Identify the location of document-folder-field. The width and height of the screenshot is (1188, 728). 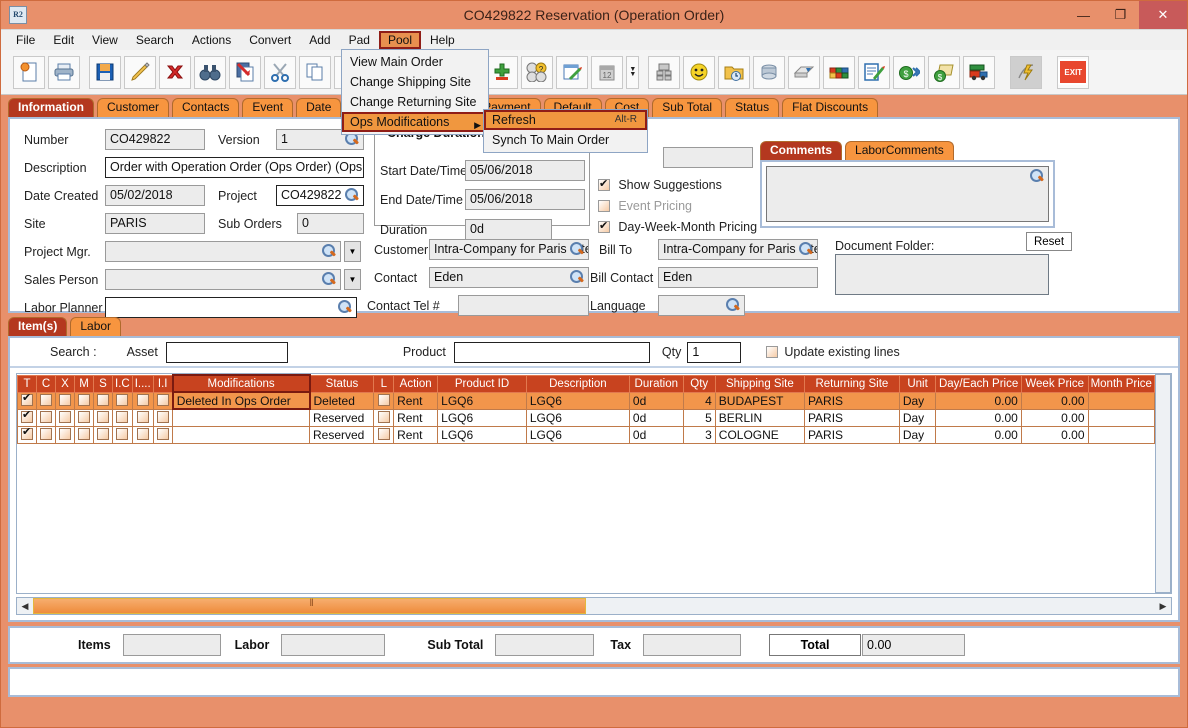
(942, 274).